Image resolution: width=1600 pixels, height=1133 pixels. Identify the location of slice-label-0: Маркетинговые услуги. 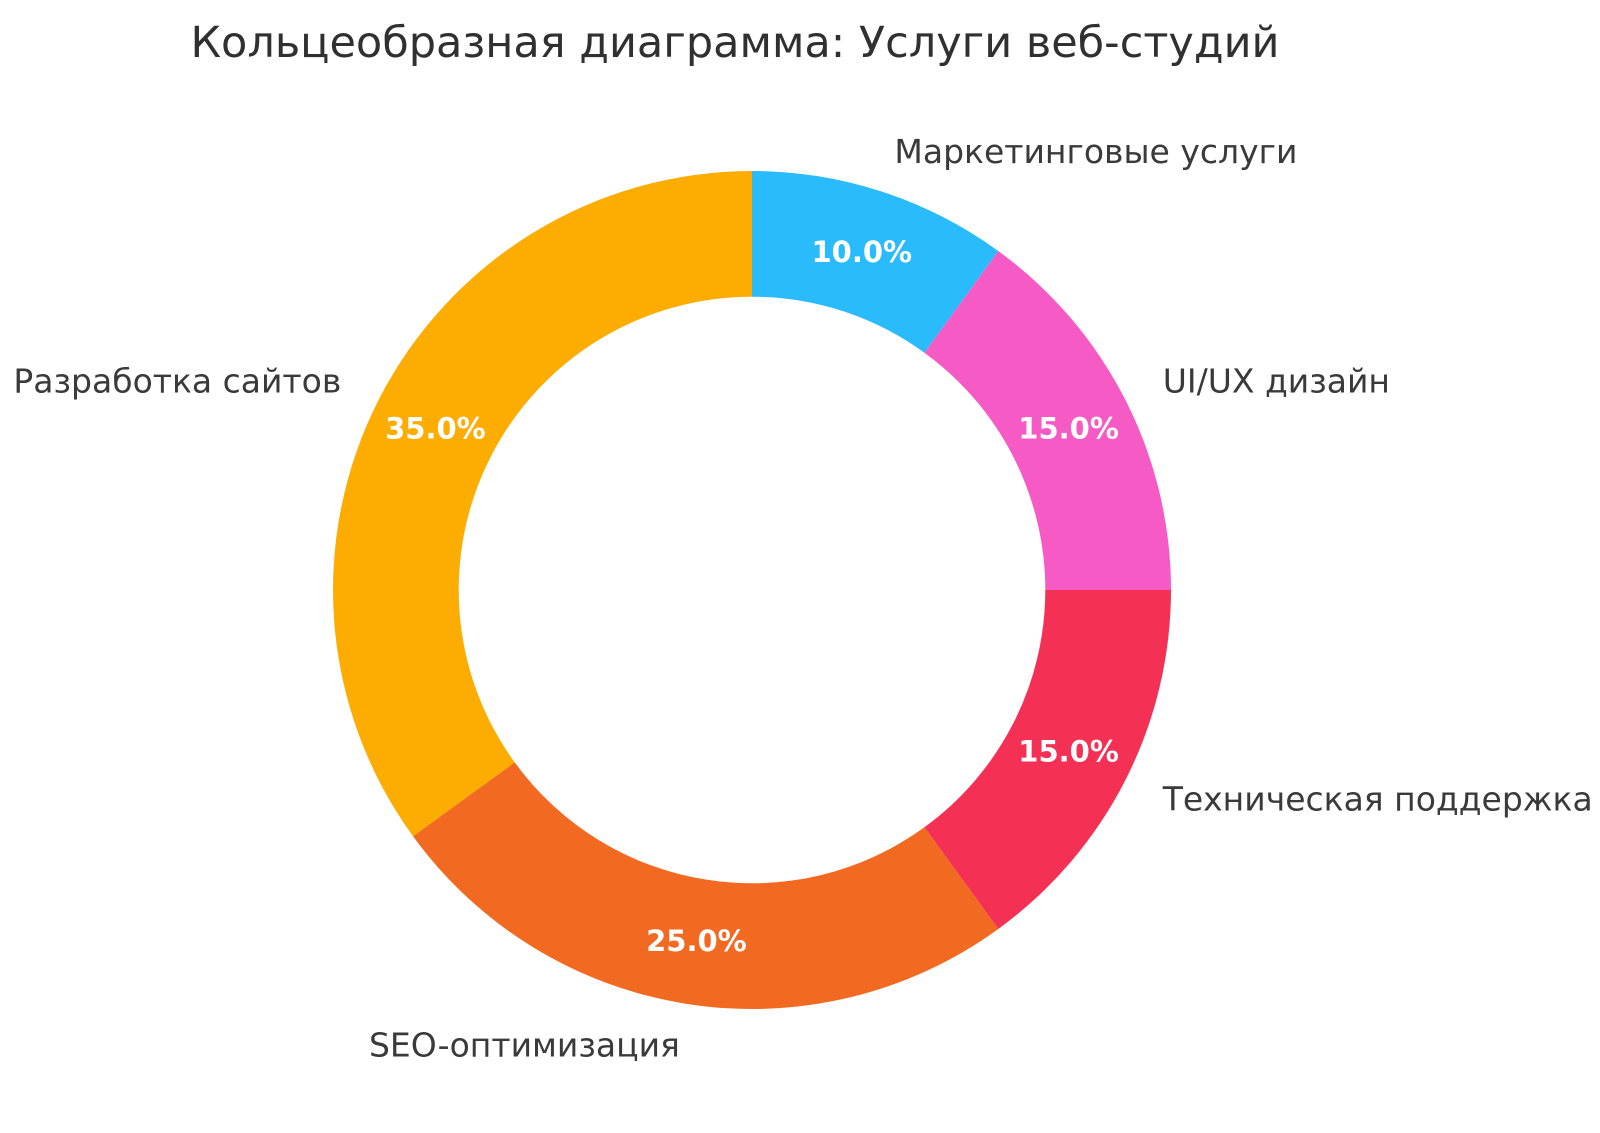
(1095, 151).